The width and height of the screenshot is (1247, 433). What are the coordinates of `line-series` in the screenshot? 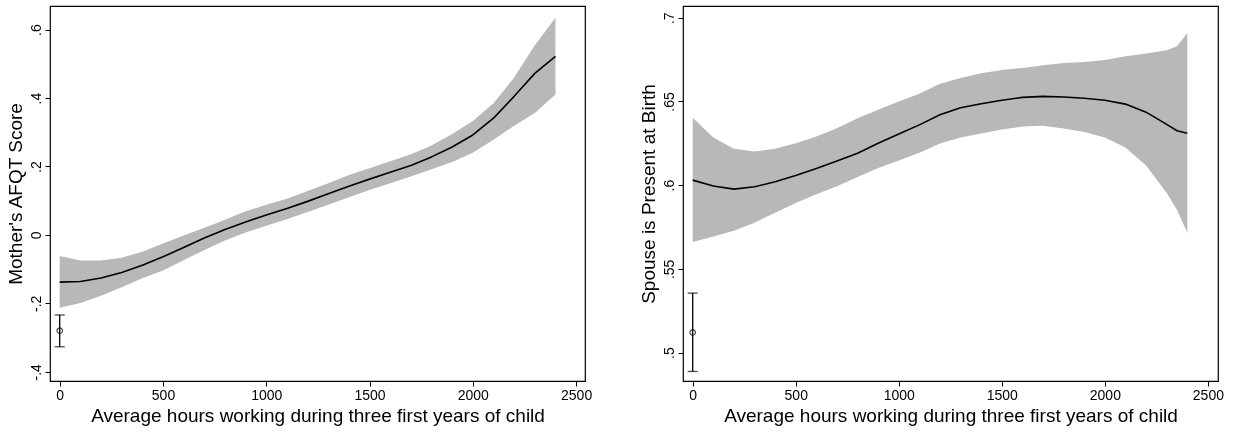 It's located at (940, 142).